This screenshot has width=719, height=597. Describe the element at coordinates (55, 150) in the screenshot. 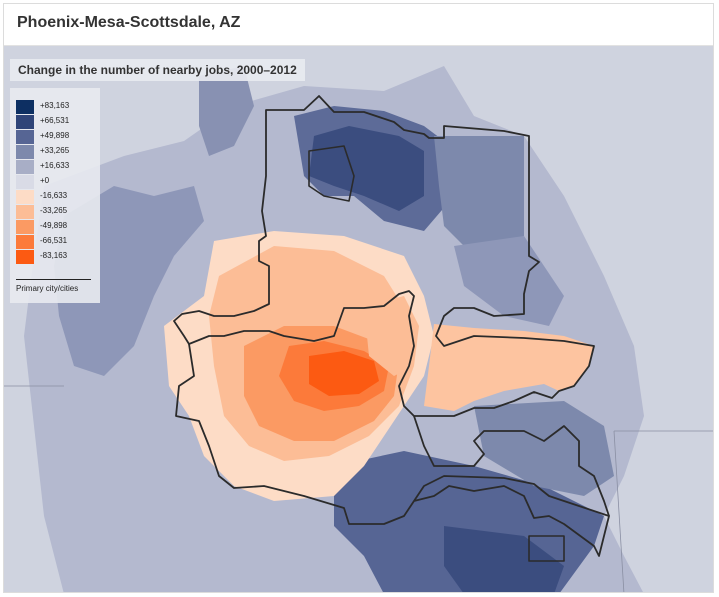

I see `legend-label: +33,265` at that location.